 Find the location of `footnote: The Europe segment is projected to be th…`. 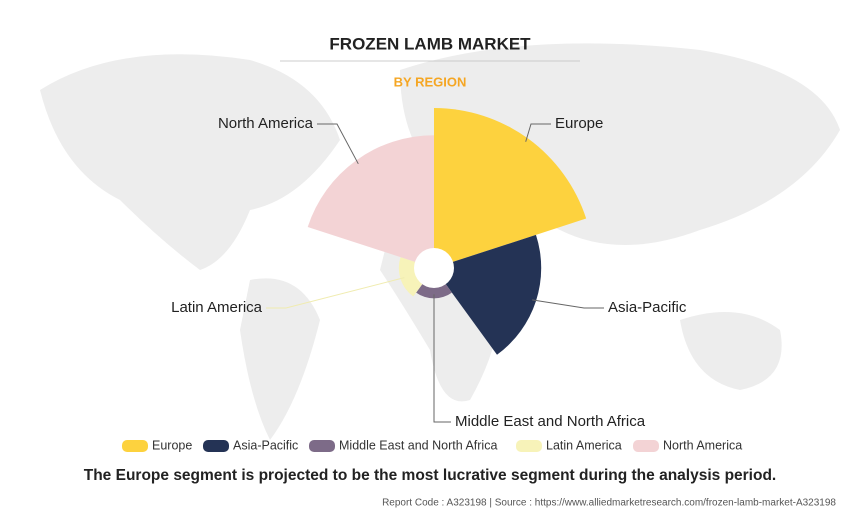

footnote: The Europe segment is projected to be th… is located at coordinates (430, 475).